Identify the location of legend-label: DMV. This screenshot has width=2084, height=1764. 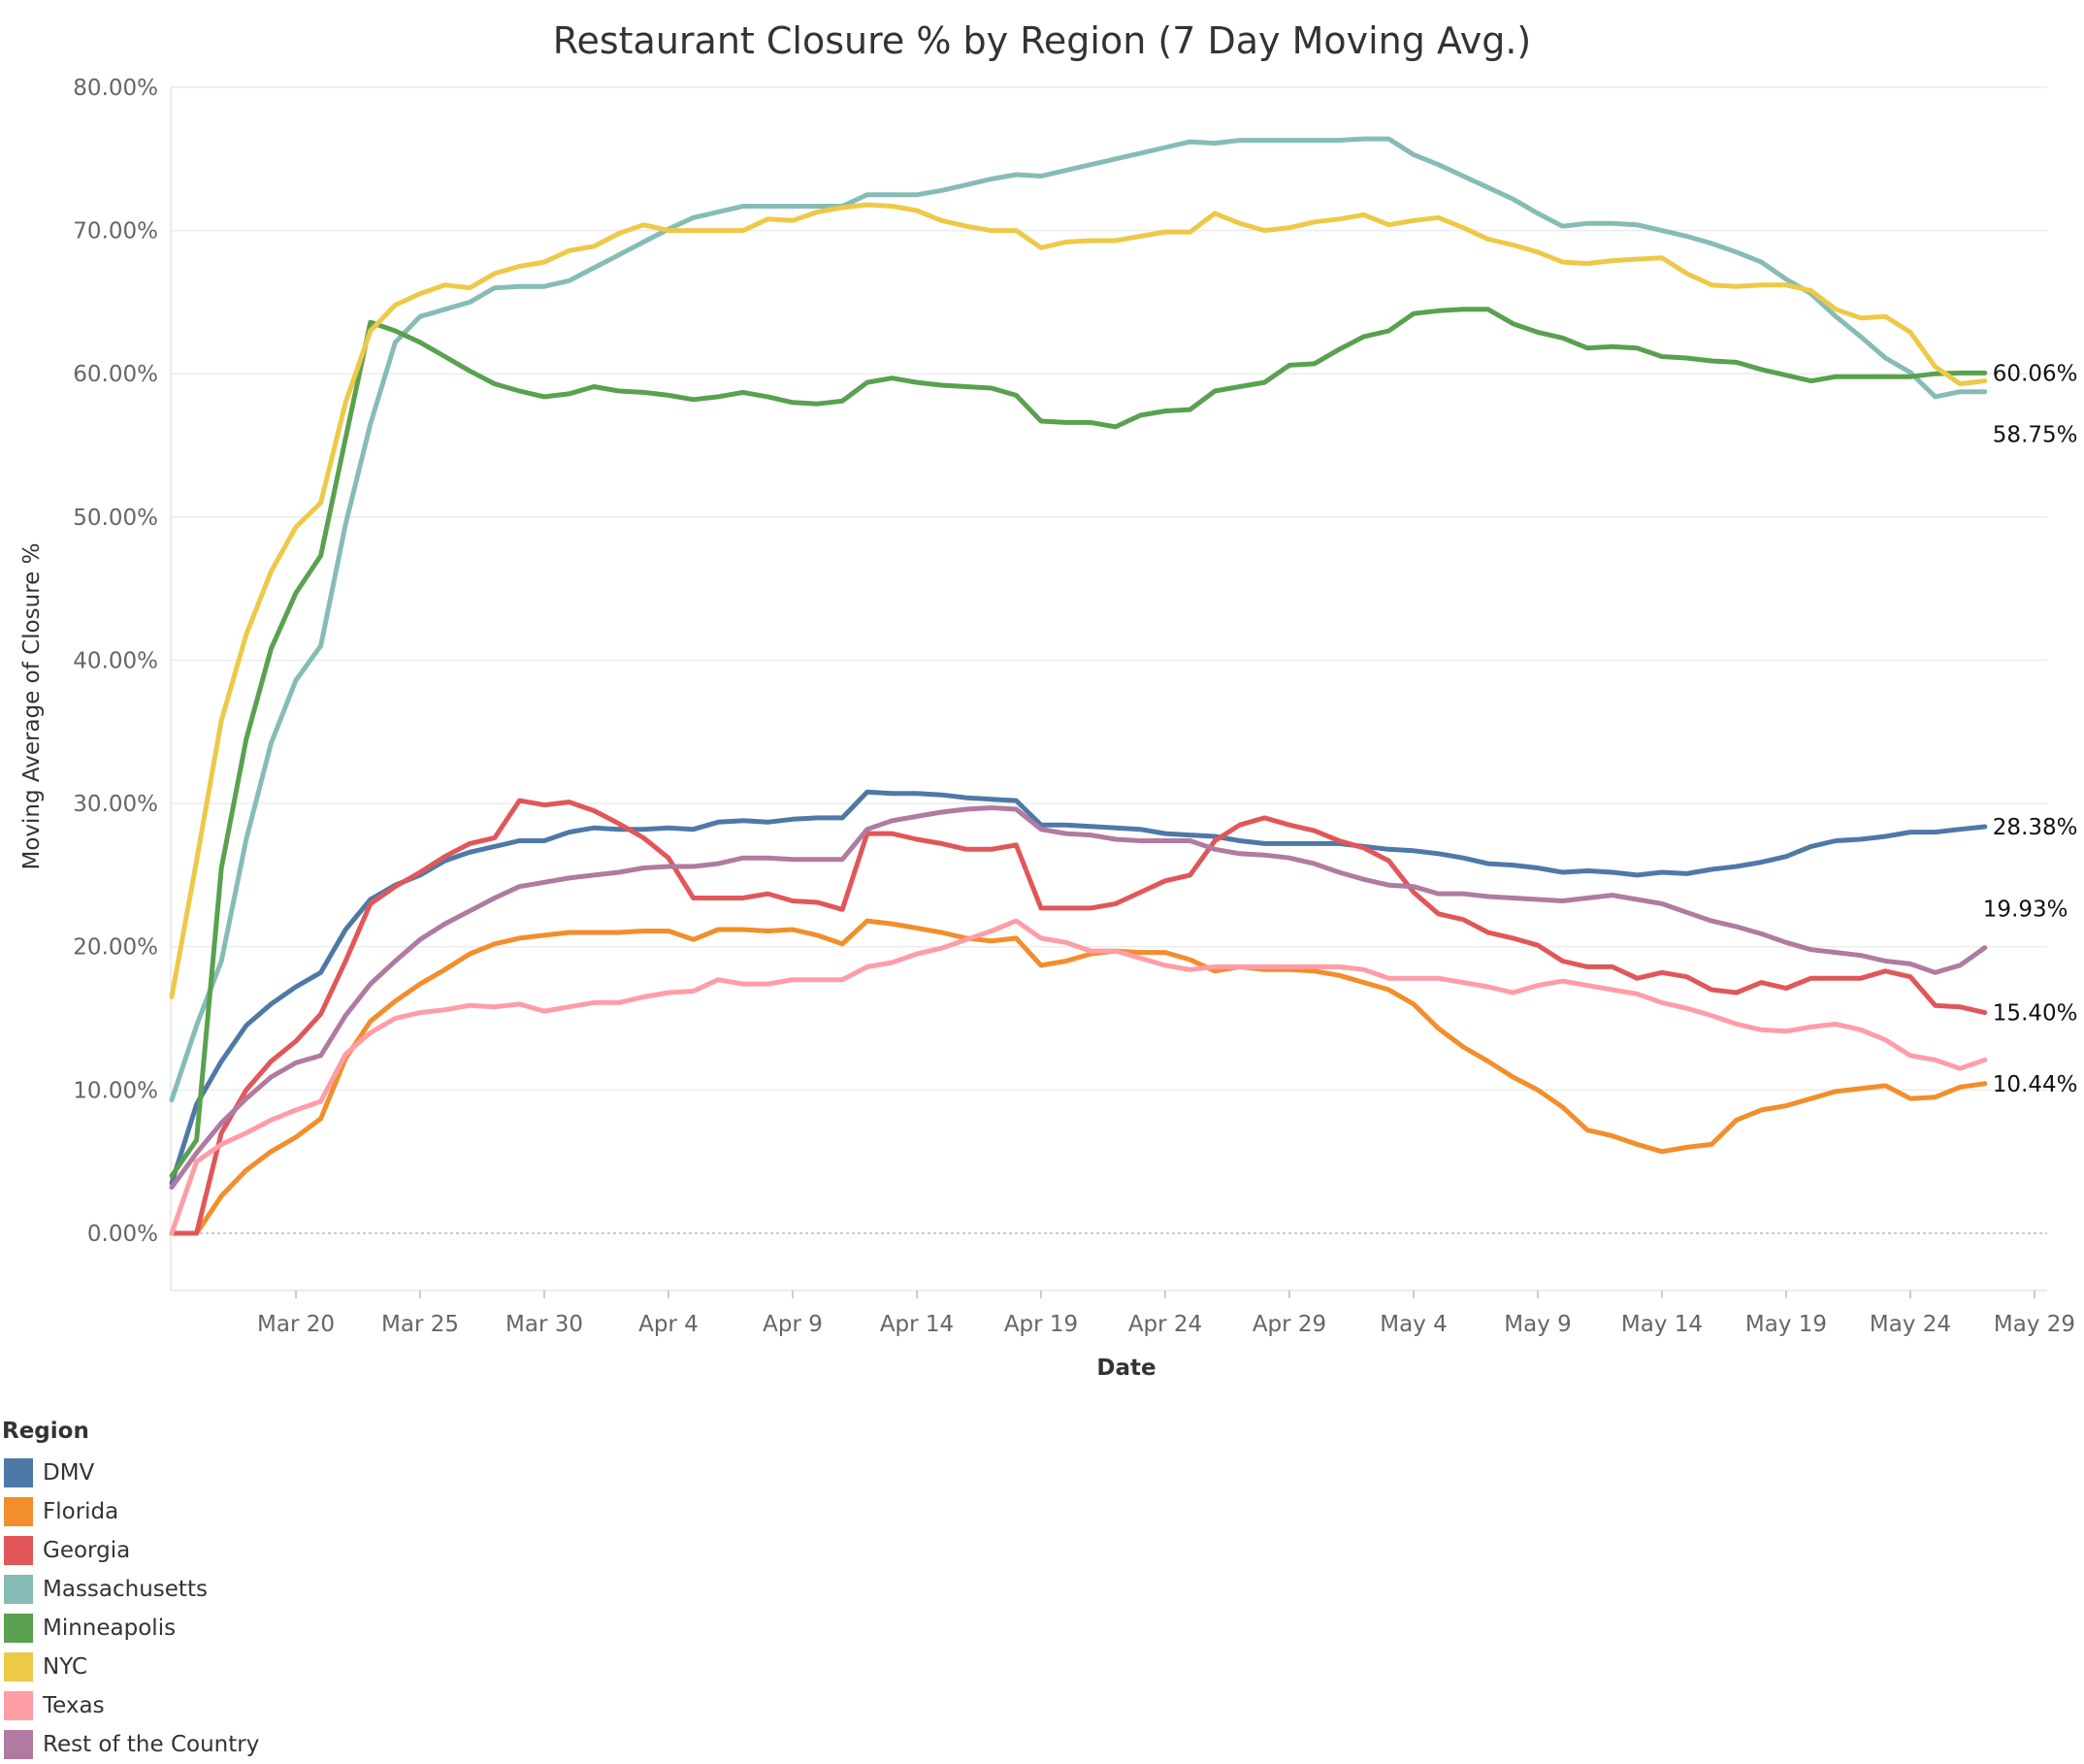
(69, 1473).